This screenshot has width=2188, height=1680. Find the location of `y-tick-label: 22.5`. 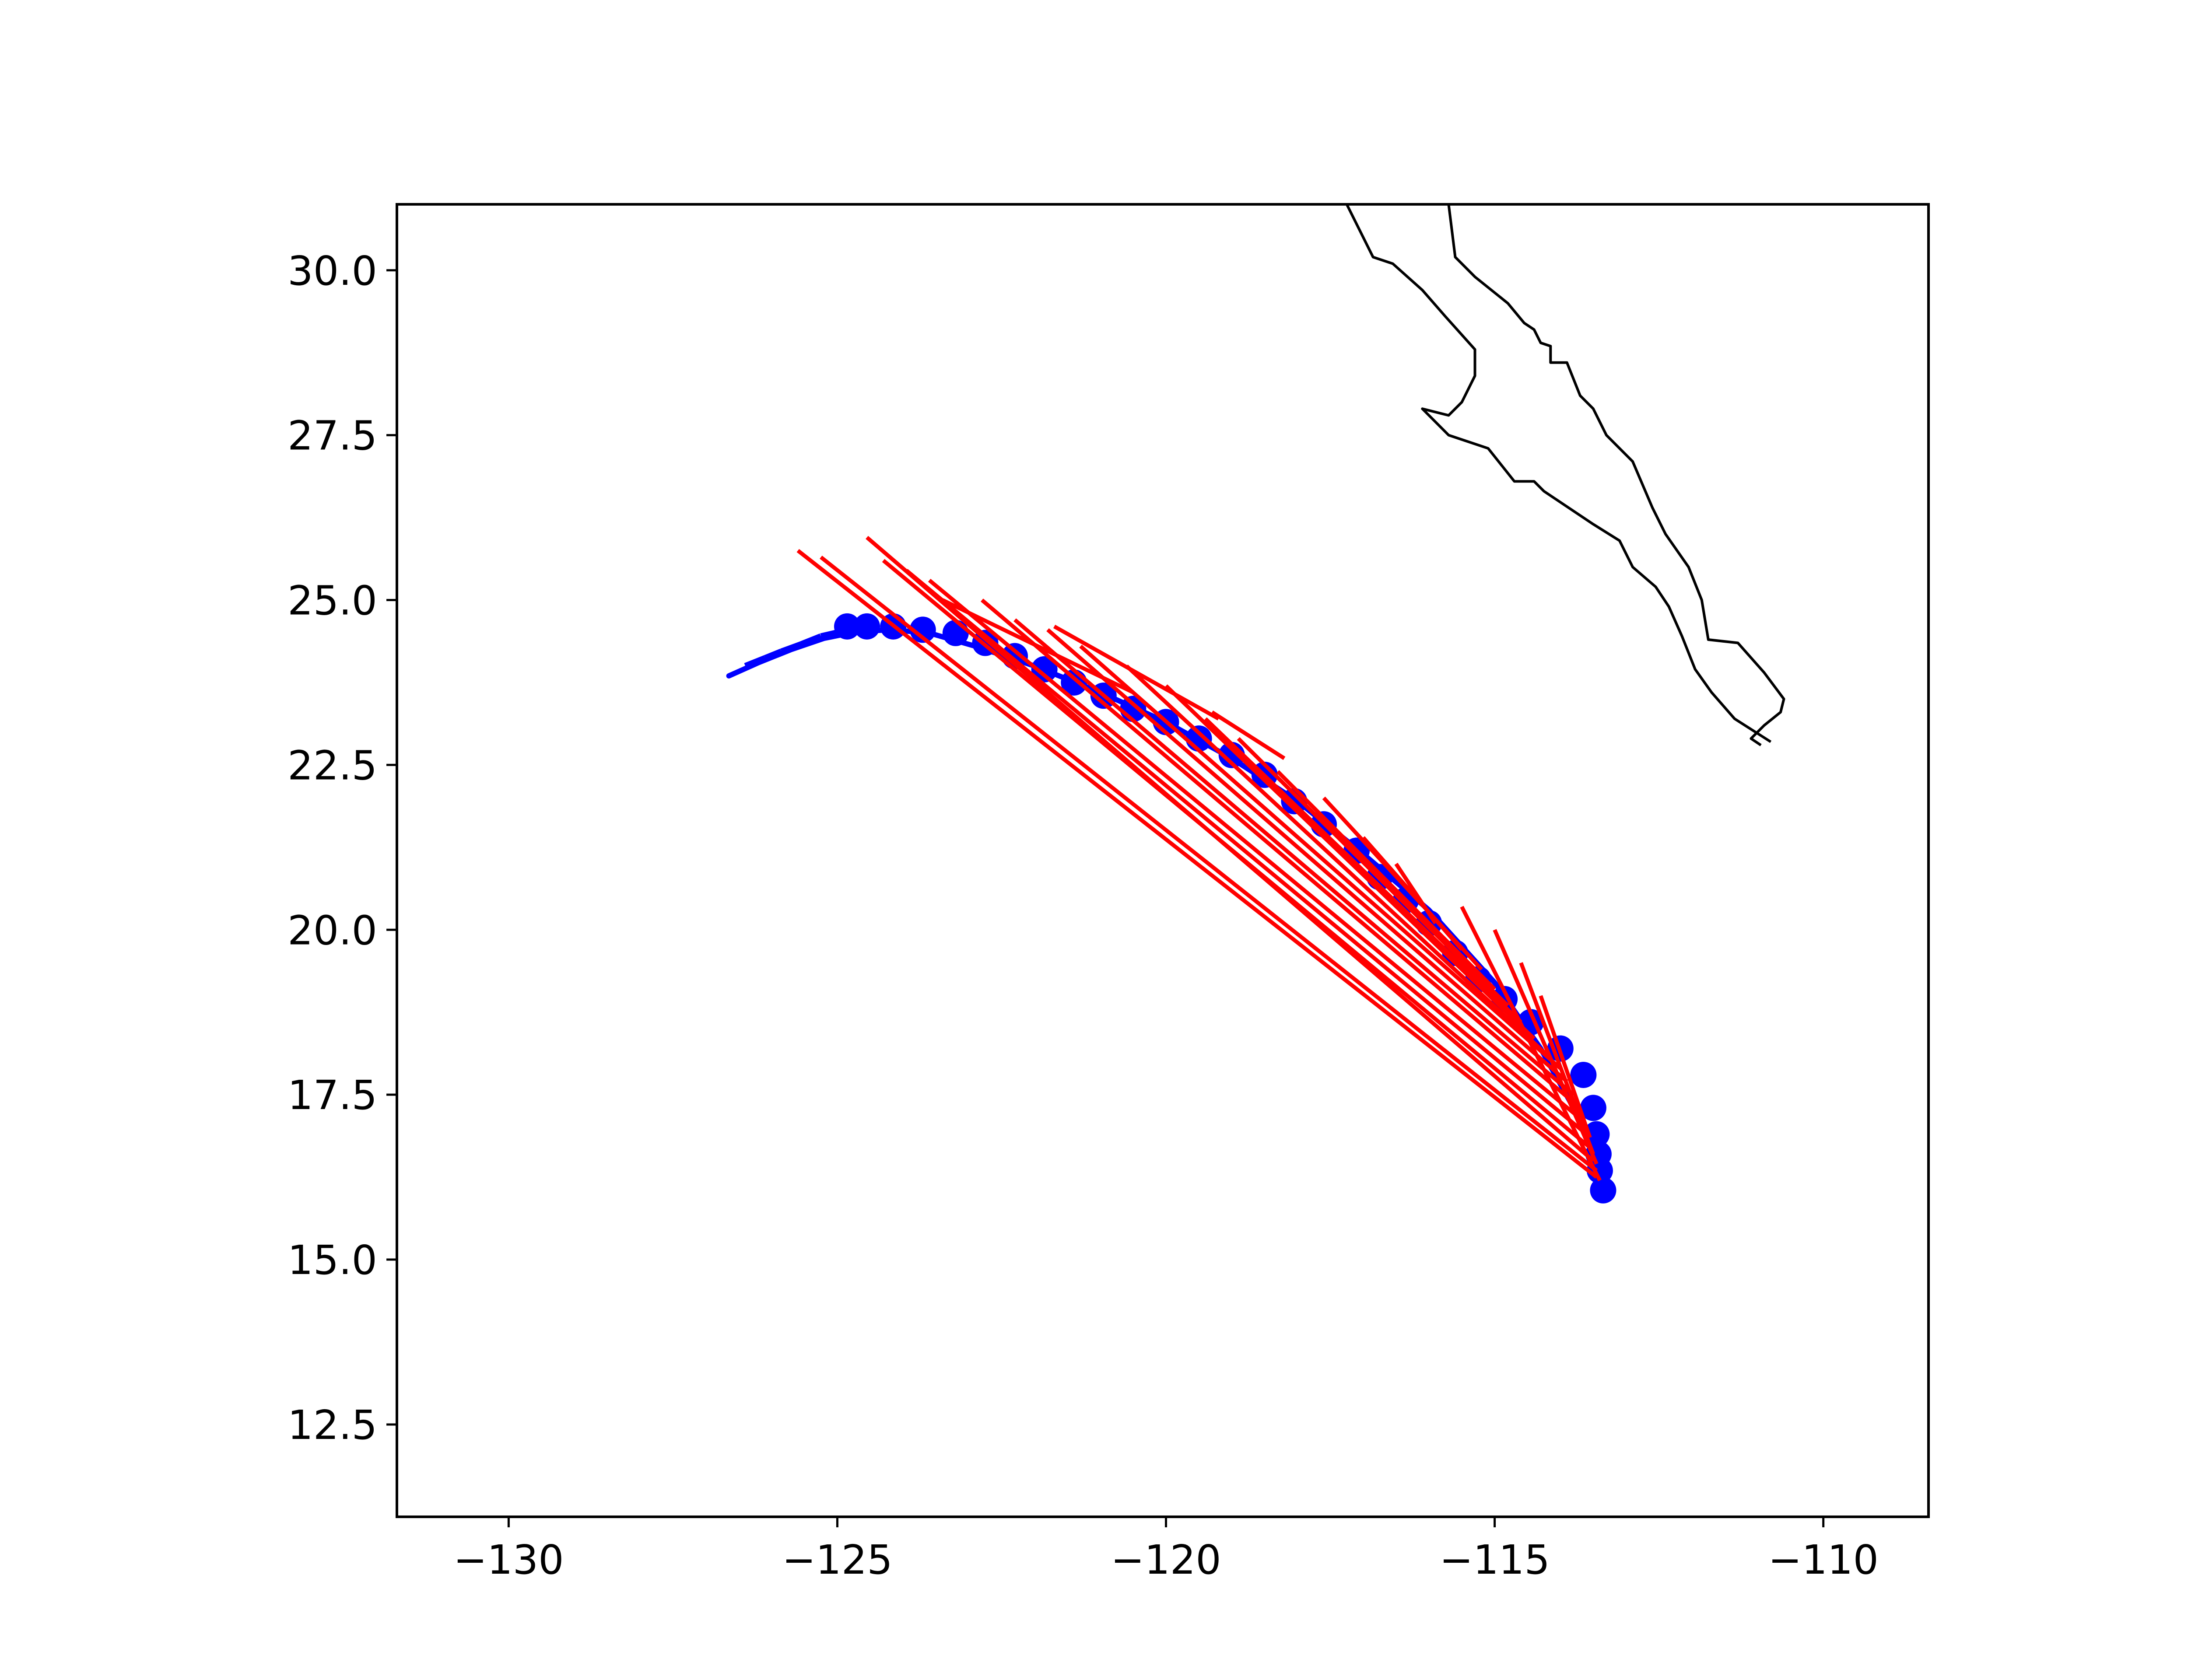

y-tick-label: 22.5 is located at coordinates (332, 765).